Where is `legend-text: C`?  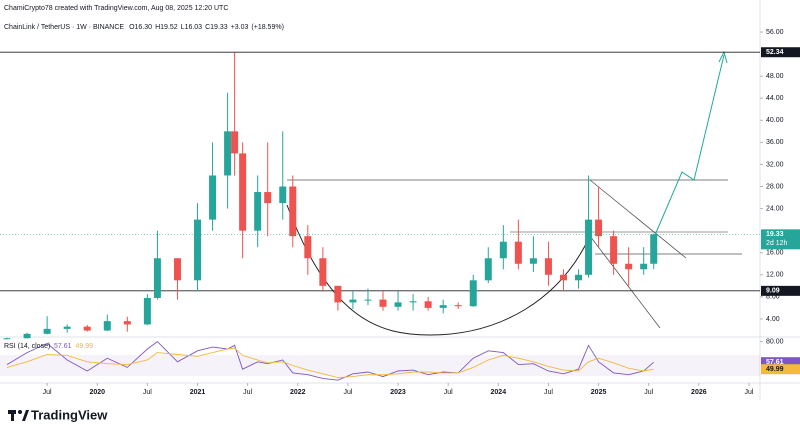 legend-text: C is located at coordinates (207, 27).